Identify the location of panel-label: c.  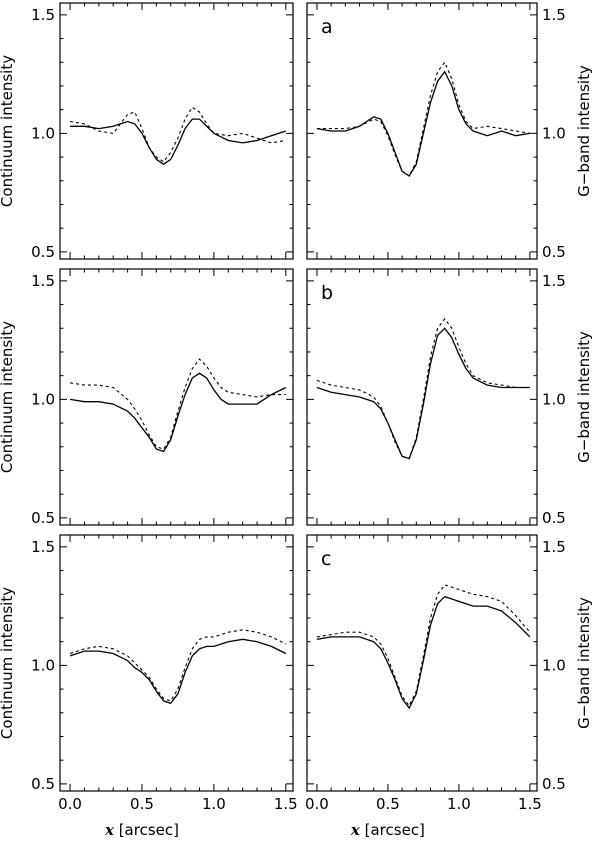
(326, 559).